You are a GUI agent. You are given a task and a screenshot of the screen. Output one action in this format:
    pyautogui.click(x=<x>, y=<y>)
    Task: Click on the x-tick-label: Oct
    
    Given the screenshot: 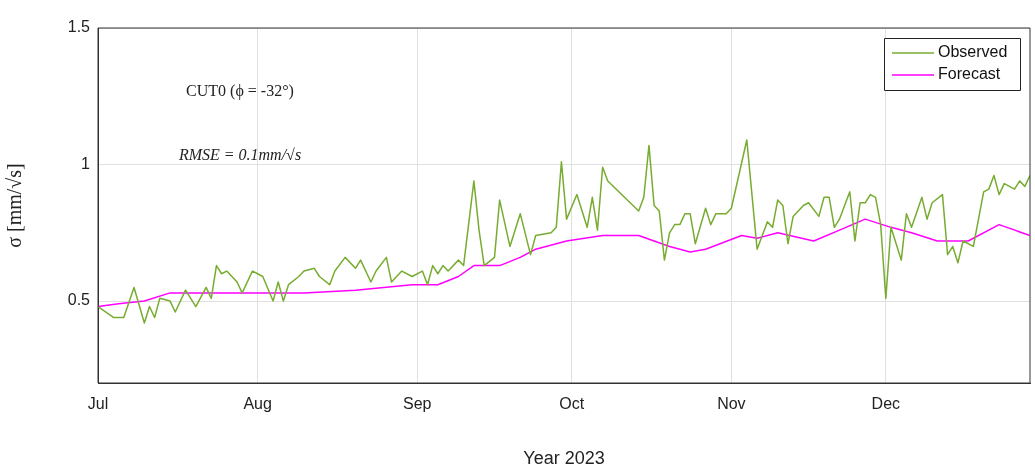 What is the action you would take?
    pyautogui.click(x=572, y=404)
    